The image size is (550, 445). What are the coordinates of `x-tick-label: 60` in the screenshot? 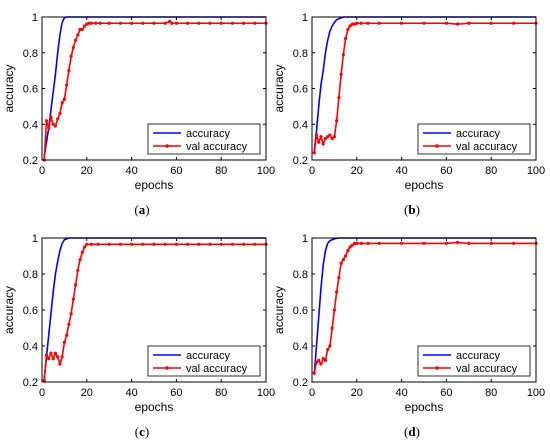 It's located at (176, 171).